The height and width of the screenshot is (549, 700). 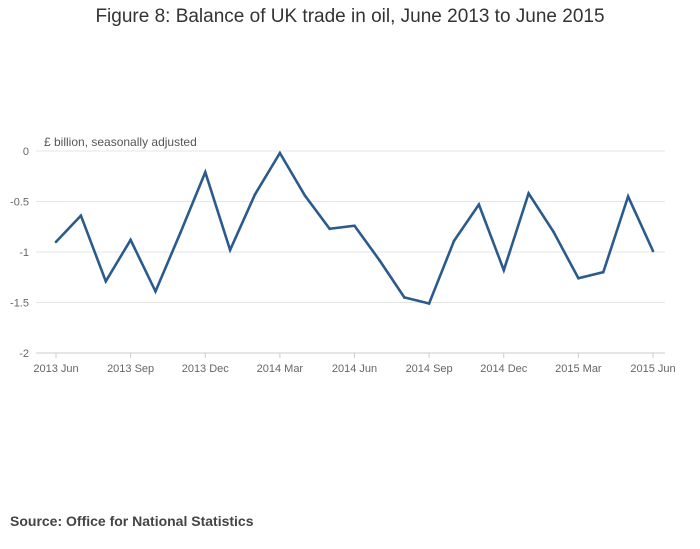 I want to click on y-tick-labels: 0 -0.5 -1 -1.5 -2, so click(x=19, y=253).